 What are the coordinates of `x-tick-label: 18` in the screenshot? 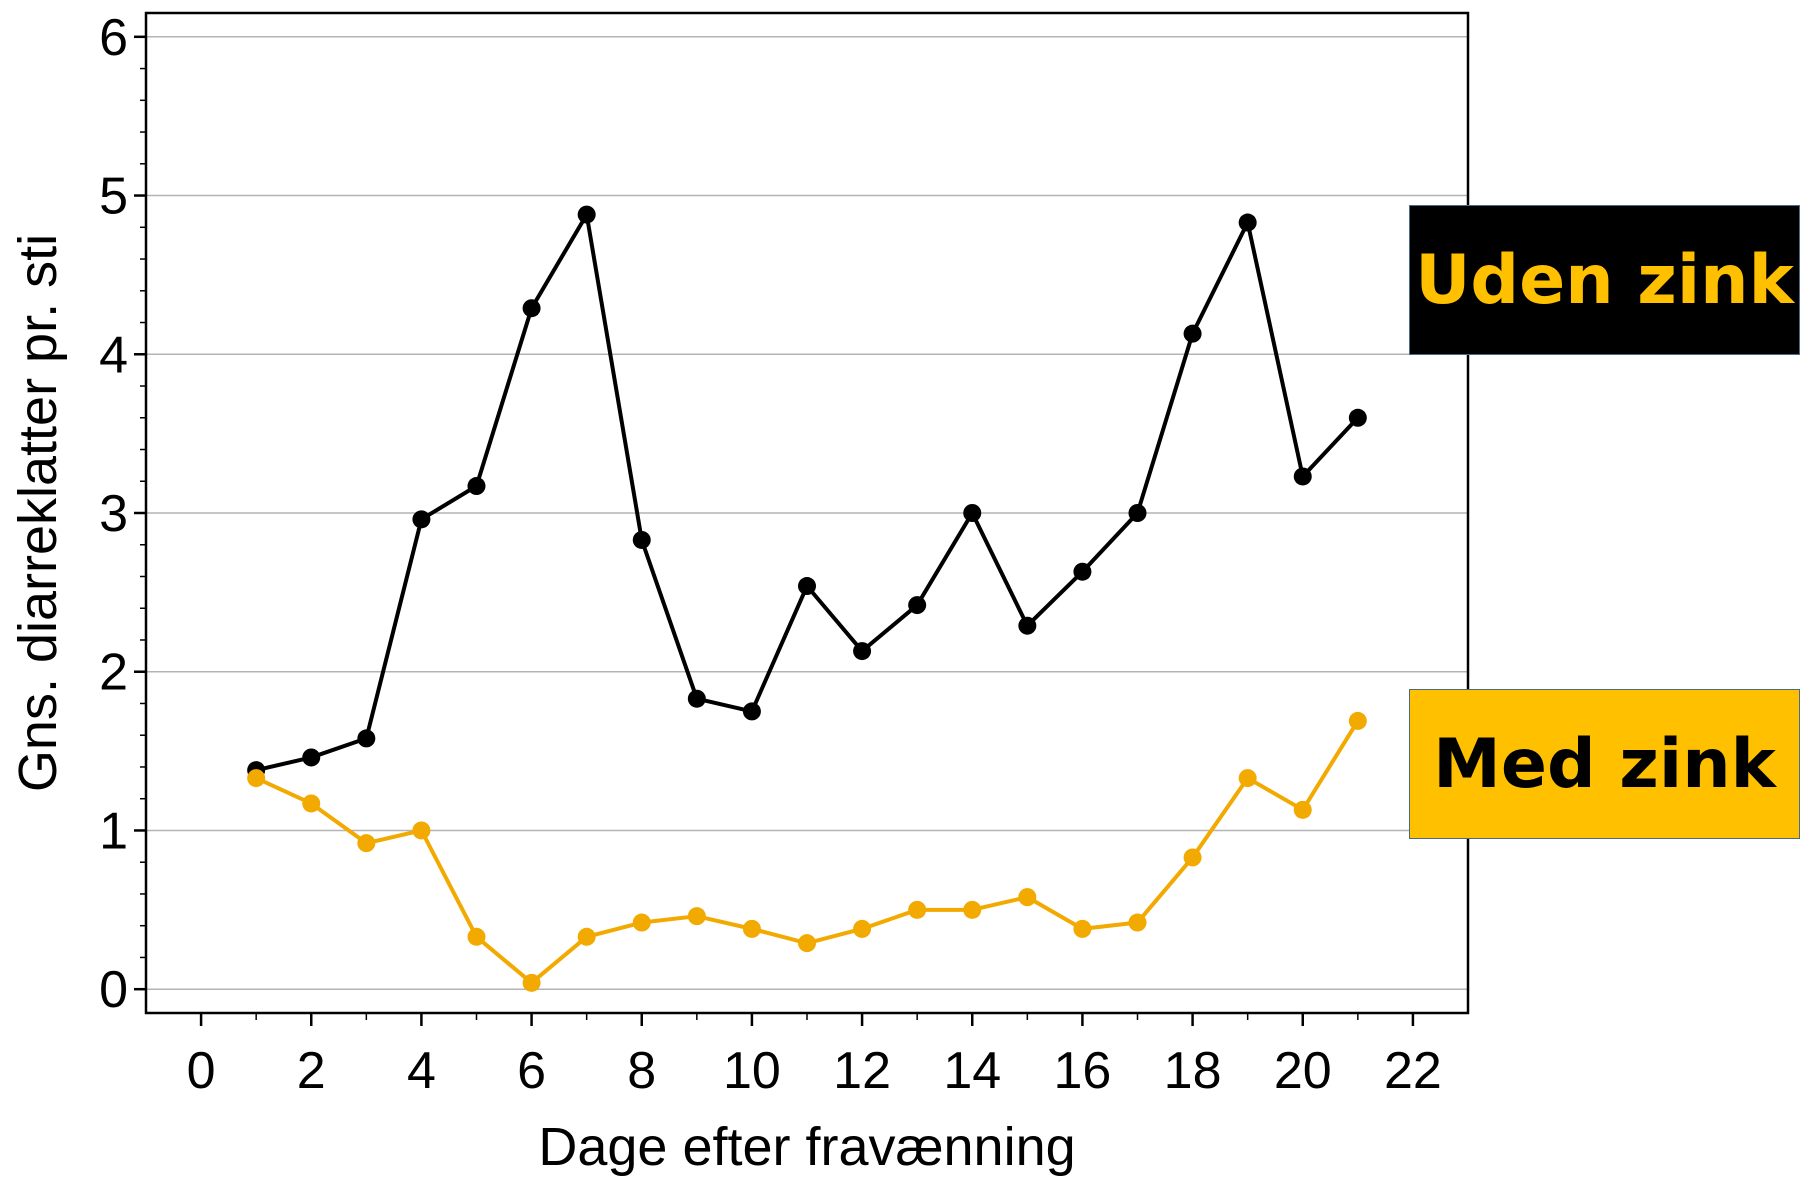 It's located at (1193, 1071).